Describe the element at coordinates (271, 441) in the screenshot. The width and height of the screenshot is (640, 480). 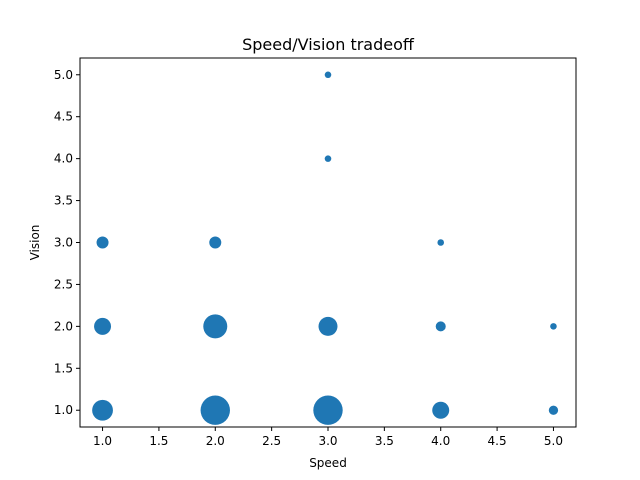
I see `x-tick-label-3: 2.5` at that location.